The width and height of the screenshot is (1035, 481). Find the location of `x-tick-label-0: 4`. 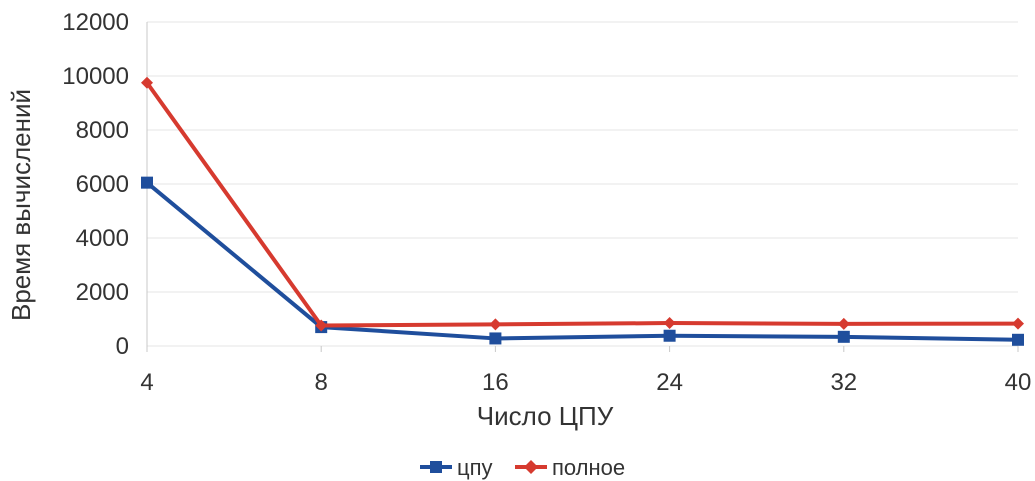

x-tick-label-0: 4 is located at coordinates (146, 382).